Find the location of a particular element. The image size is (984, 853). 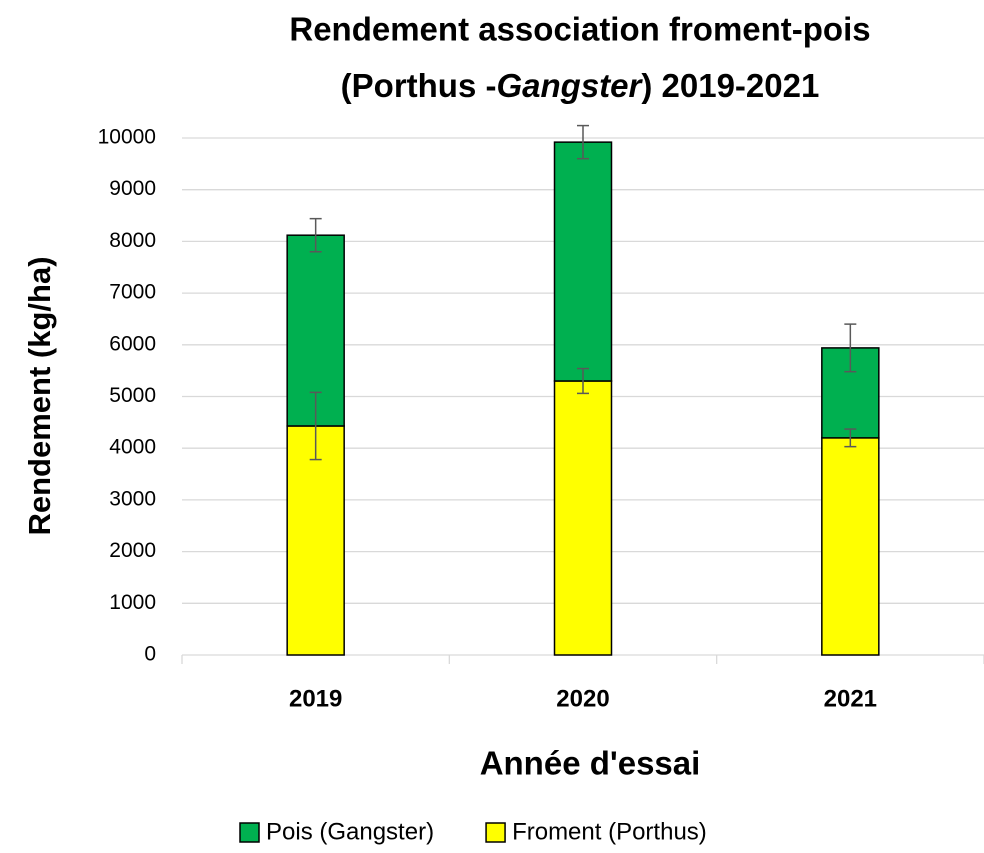

y-tick-label: 9000 is located at coordinates (132, 188).